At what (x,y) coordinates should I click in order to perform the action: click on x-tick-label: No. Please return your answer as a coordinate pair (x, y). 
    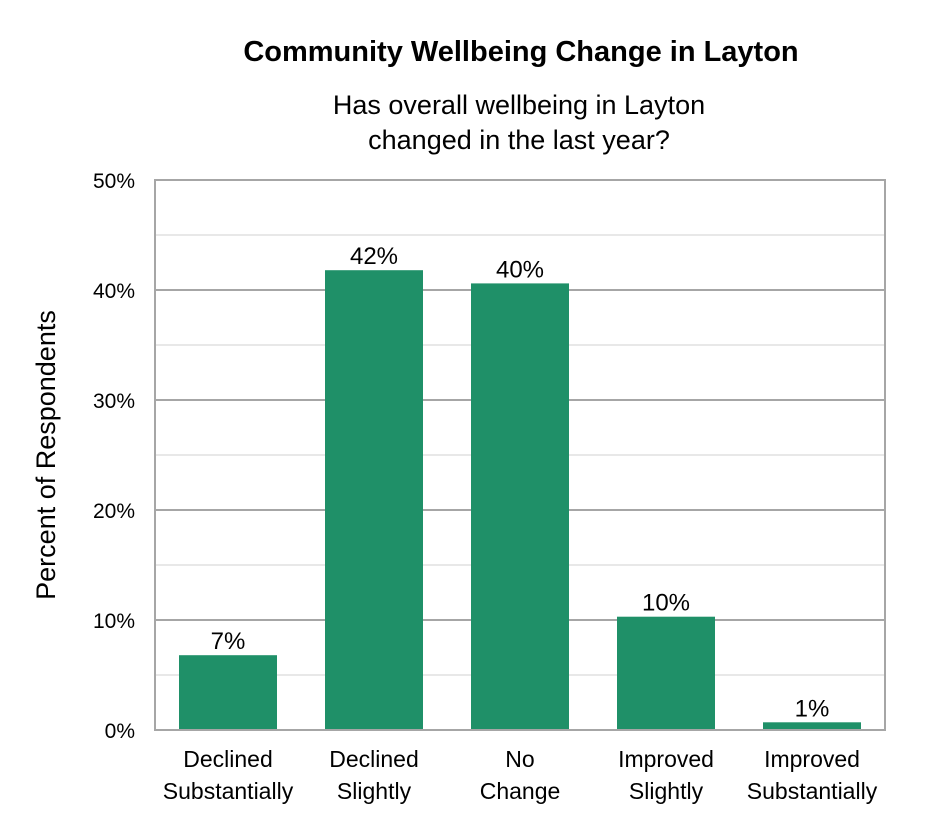
    Looking at the image, I should click on (519, 759).